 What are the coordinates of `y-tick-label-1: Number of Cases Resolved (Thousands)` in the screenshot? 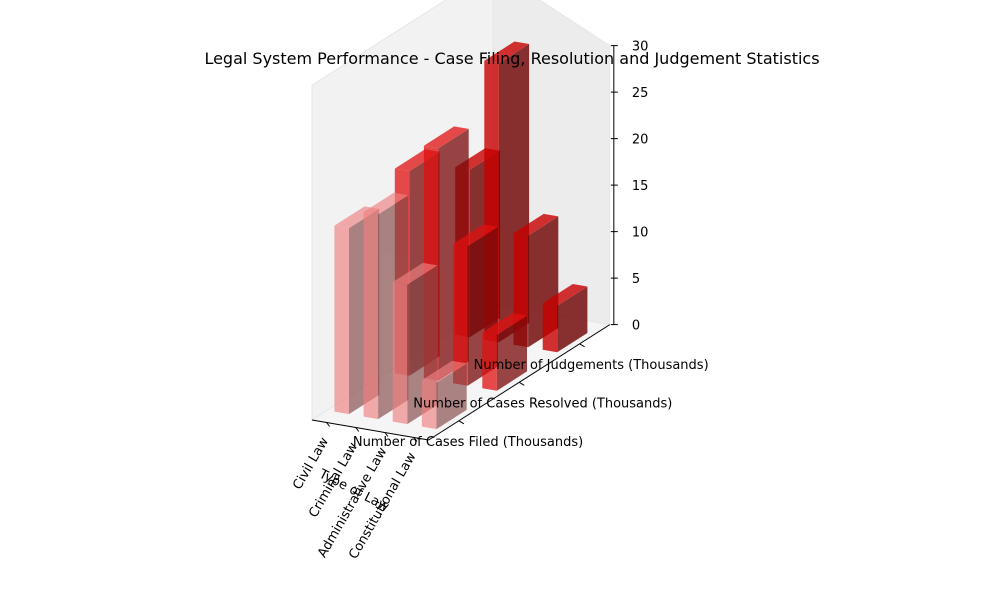 It's located at (542, 403).